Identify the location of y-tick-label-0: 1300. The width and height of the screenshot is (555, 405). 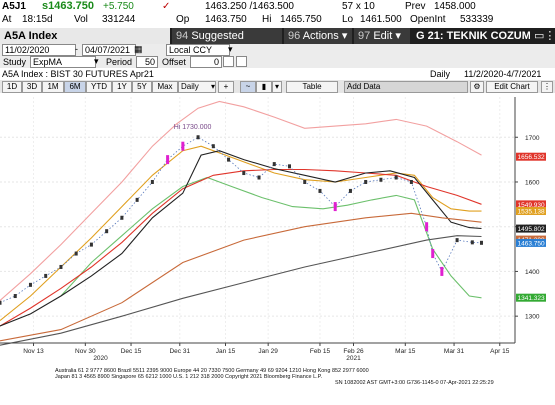
(532, 317).